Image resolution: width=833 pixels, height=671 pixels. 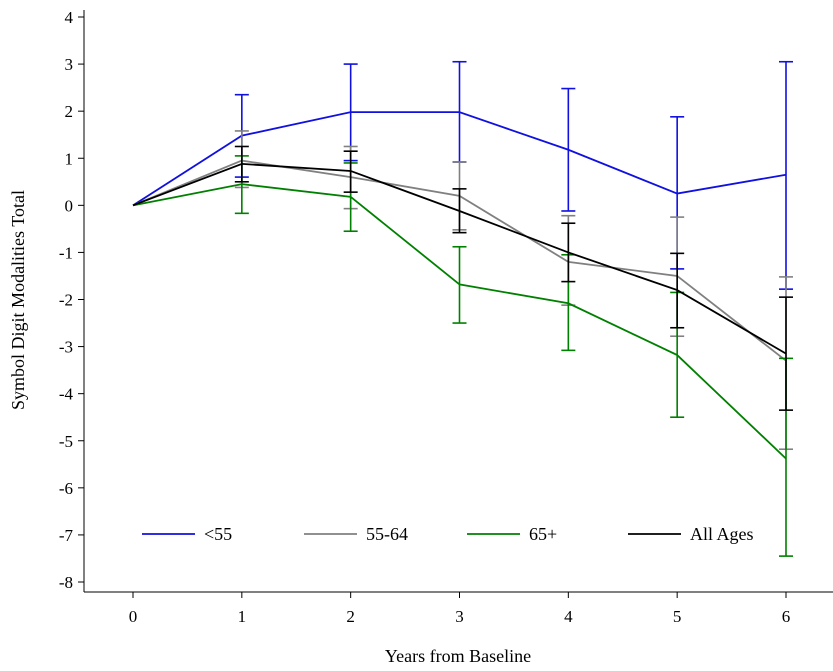 I want to click on y-tick-label: 2, so click(x=69, y=111).